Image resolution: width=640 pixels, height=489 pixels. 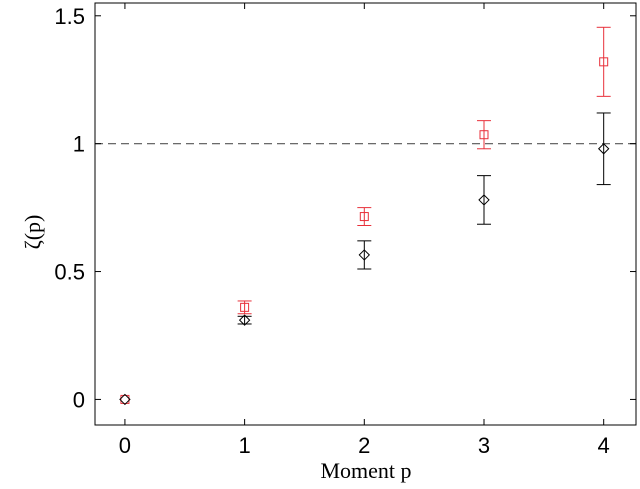 I want to click on x-tick-label: 1, so click(x=244, y=445).